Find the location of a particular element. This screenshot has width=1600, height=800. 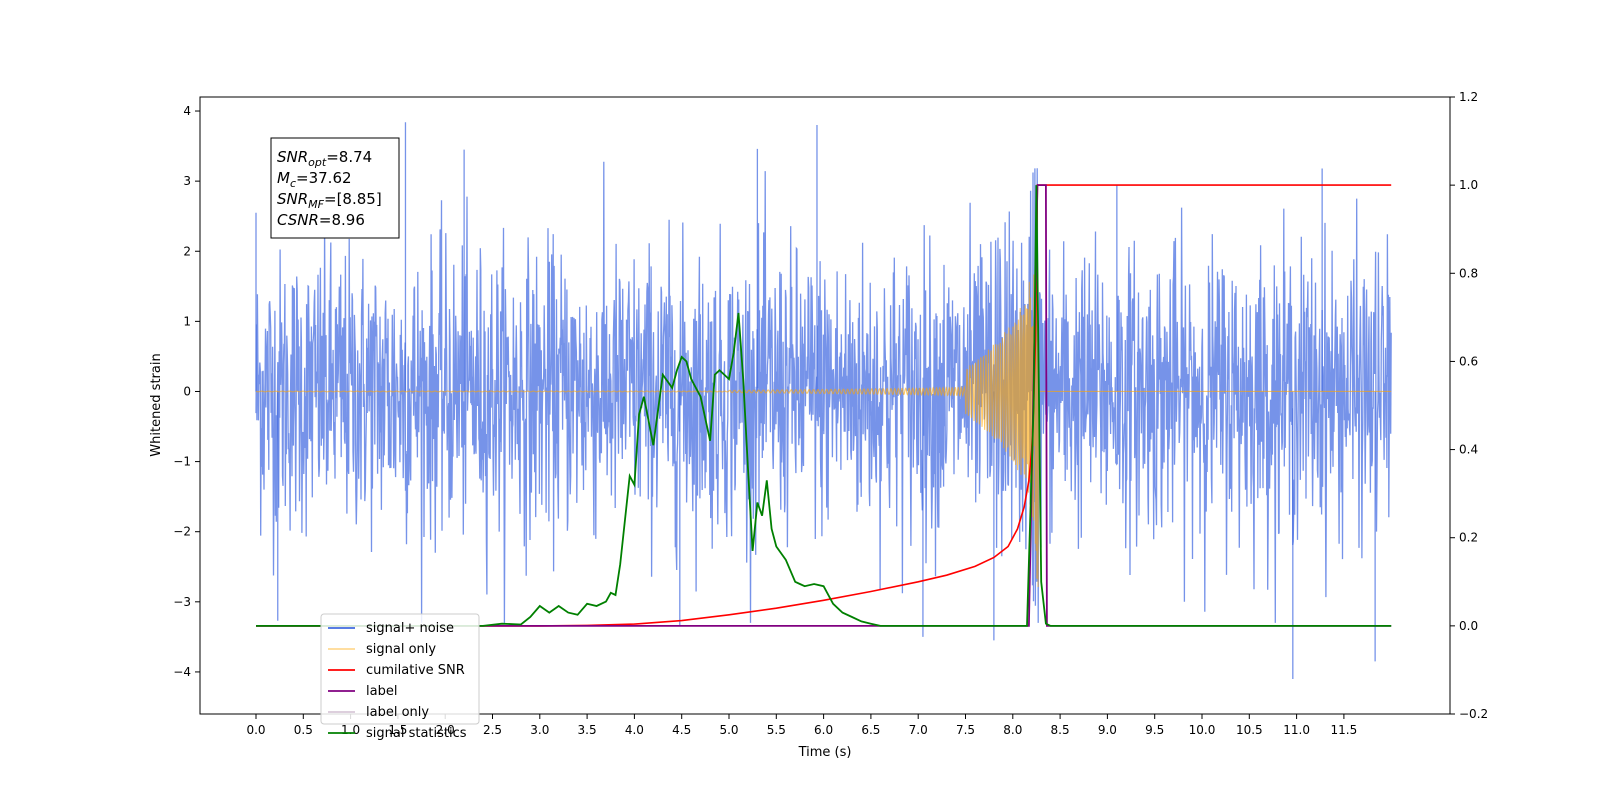

legend-item: cumilative SNR is located at coordinates (415, 670).